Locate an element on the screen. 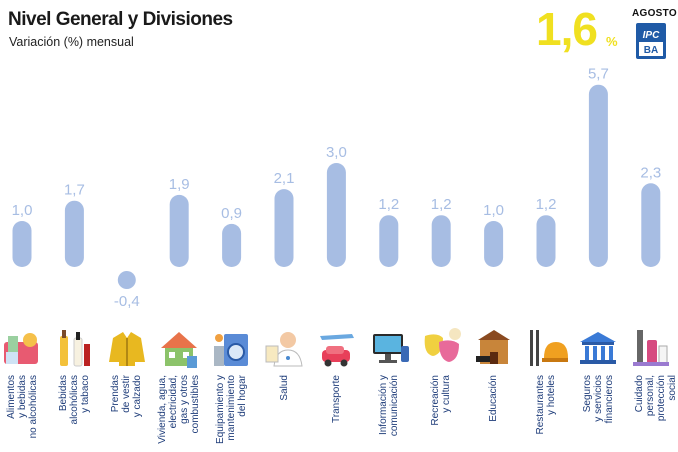 The height and width of the screenshot is (452, 678). value-label-1: 1,0 is located at coordinates (22, 210).